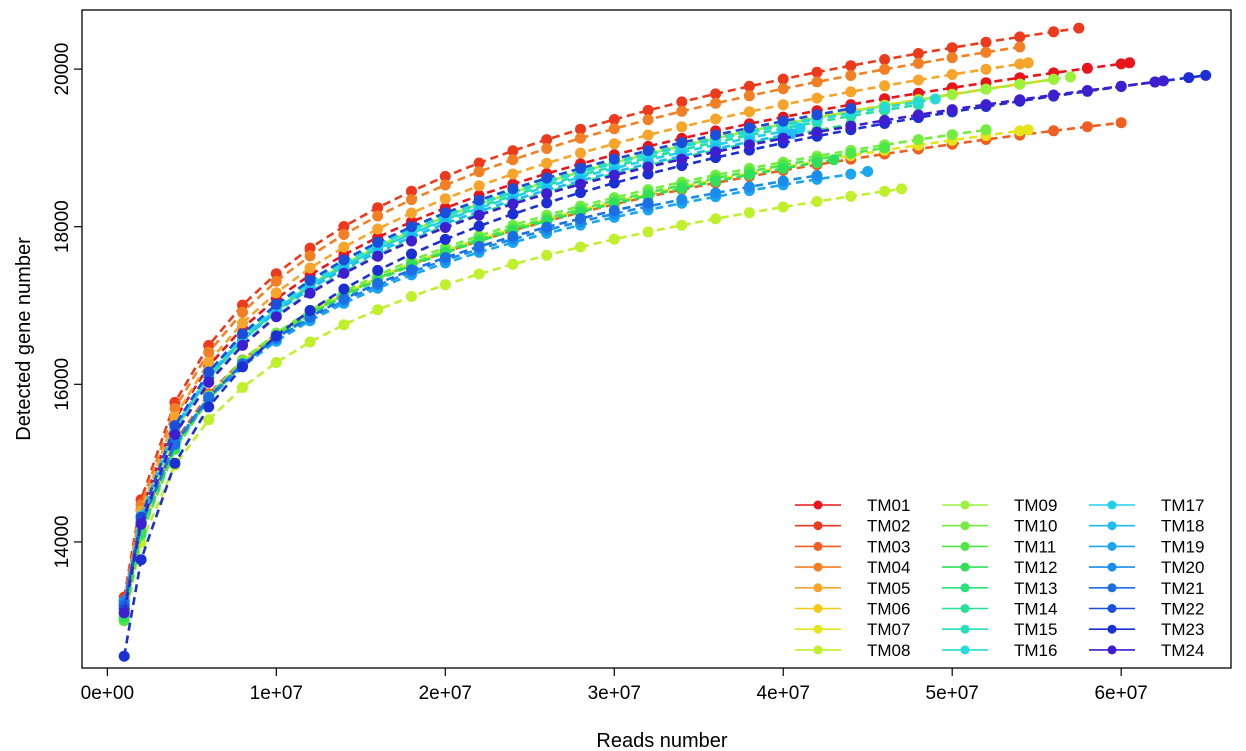 This screenshot has width=1246, height=751. I want to click on y-axis-title: Detected gene number, so click(24, 339).